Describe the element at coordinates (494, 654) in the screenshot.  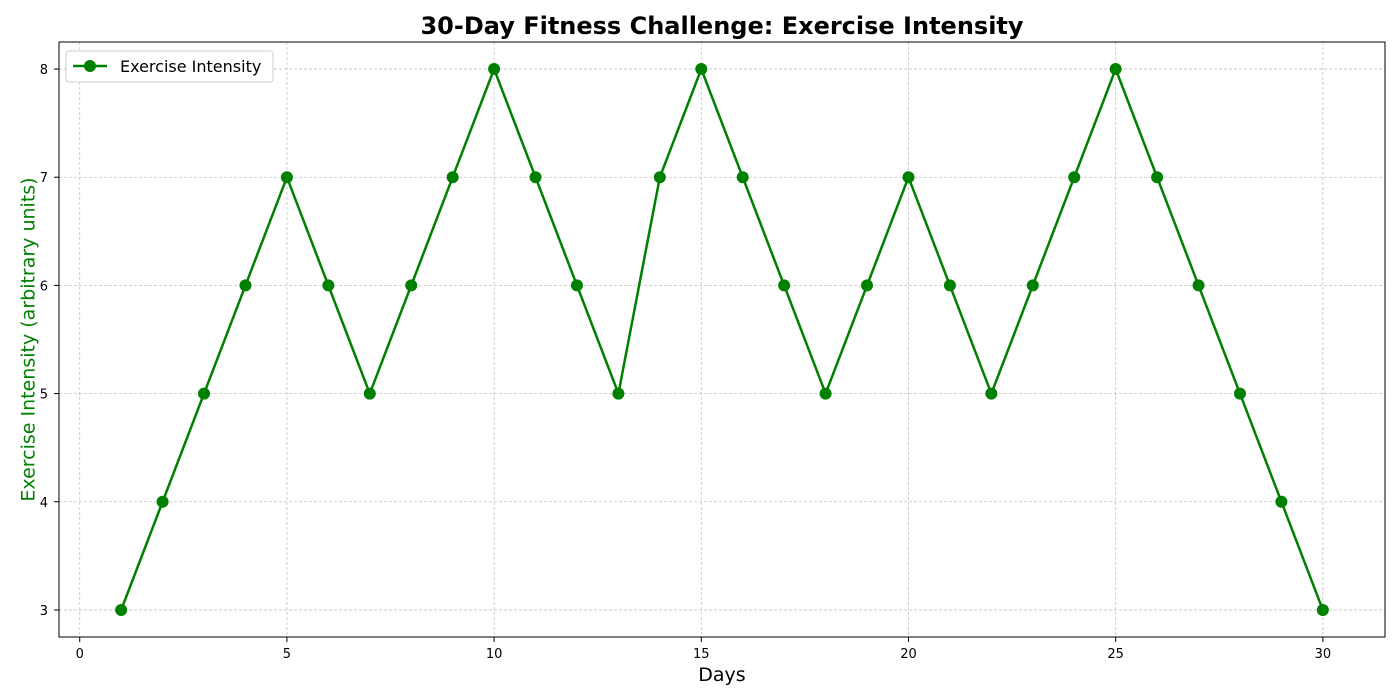
I see `x-tick-label: 10` at that location.